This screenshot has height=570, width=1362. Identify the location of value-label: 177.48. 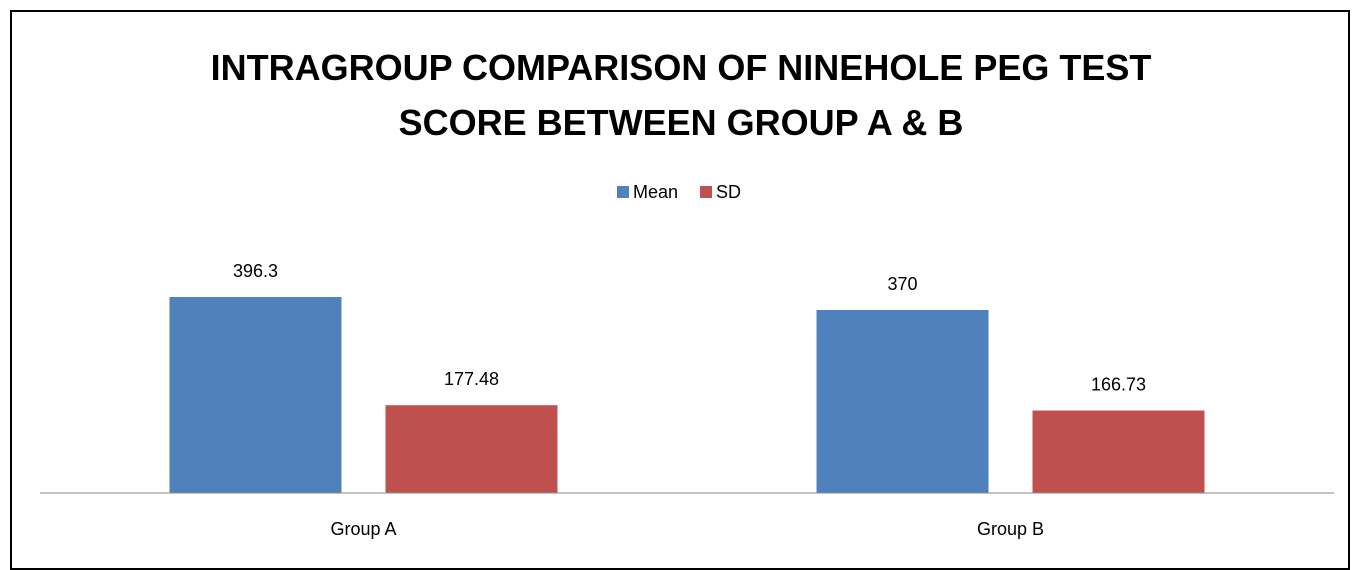
(471, 379).